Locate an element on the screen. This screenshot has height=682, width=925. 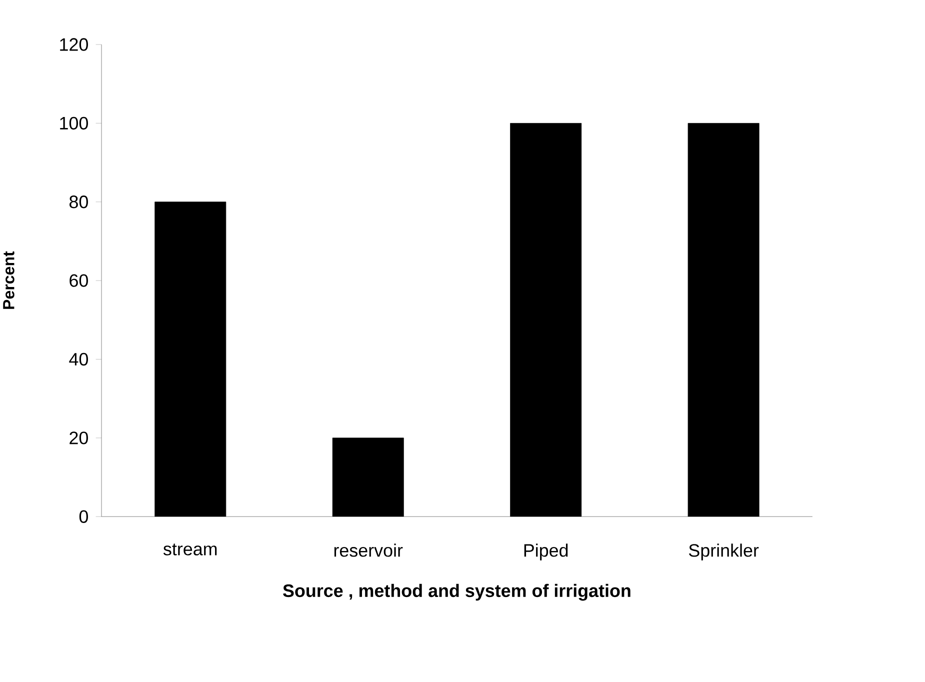
y-tick-label: 40 is located at coordinates (78, 359).